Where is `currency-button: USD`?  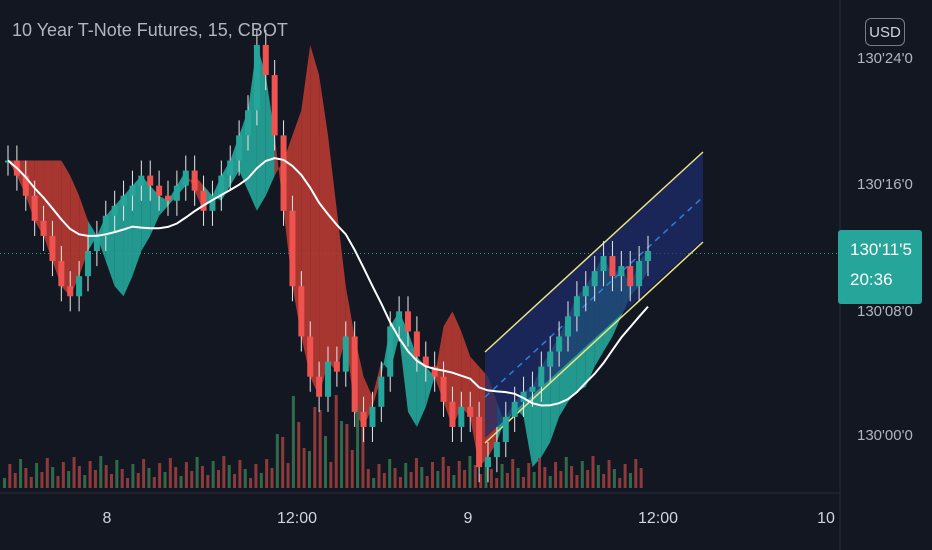
currency-button: USD is located at coordinates (885, 32).